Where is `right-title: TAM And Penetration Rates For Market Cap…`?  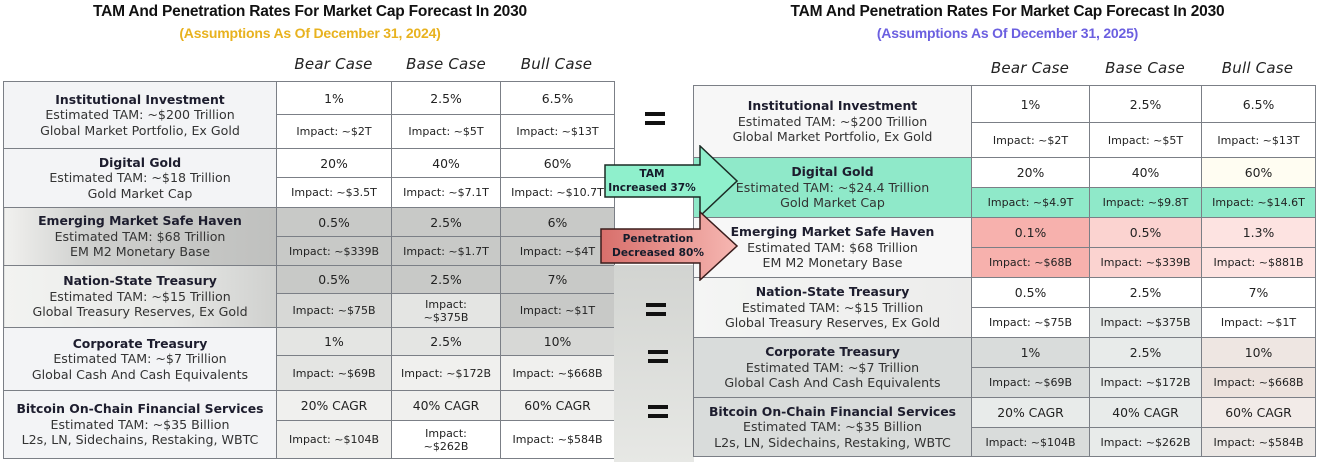 right-title: TAM And Penetration Rates For Market Cap… is located at coordinates (1007, 11).